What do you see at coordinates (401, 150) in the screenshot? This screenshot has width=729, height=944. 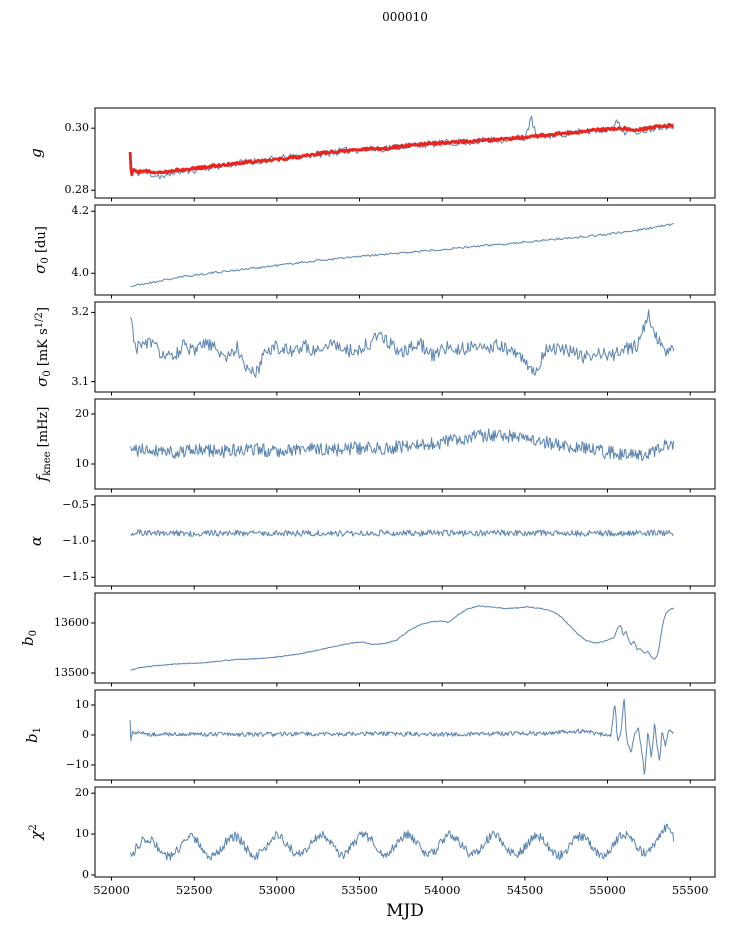 I see `series-g-smoothed` at bounding box center [401, 150].